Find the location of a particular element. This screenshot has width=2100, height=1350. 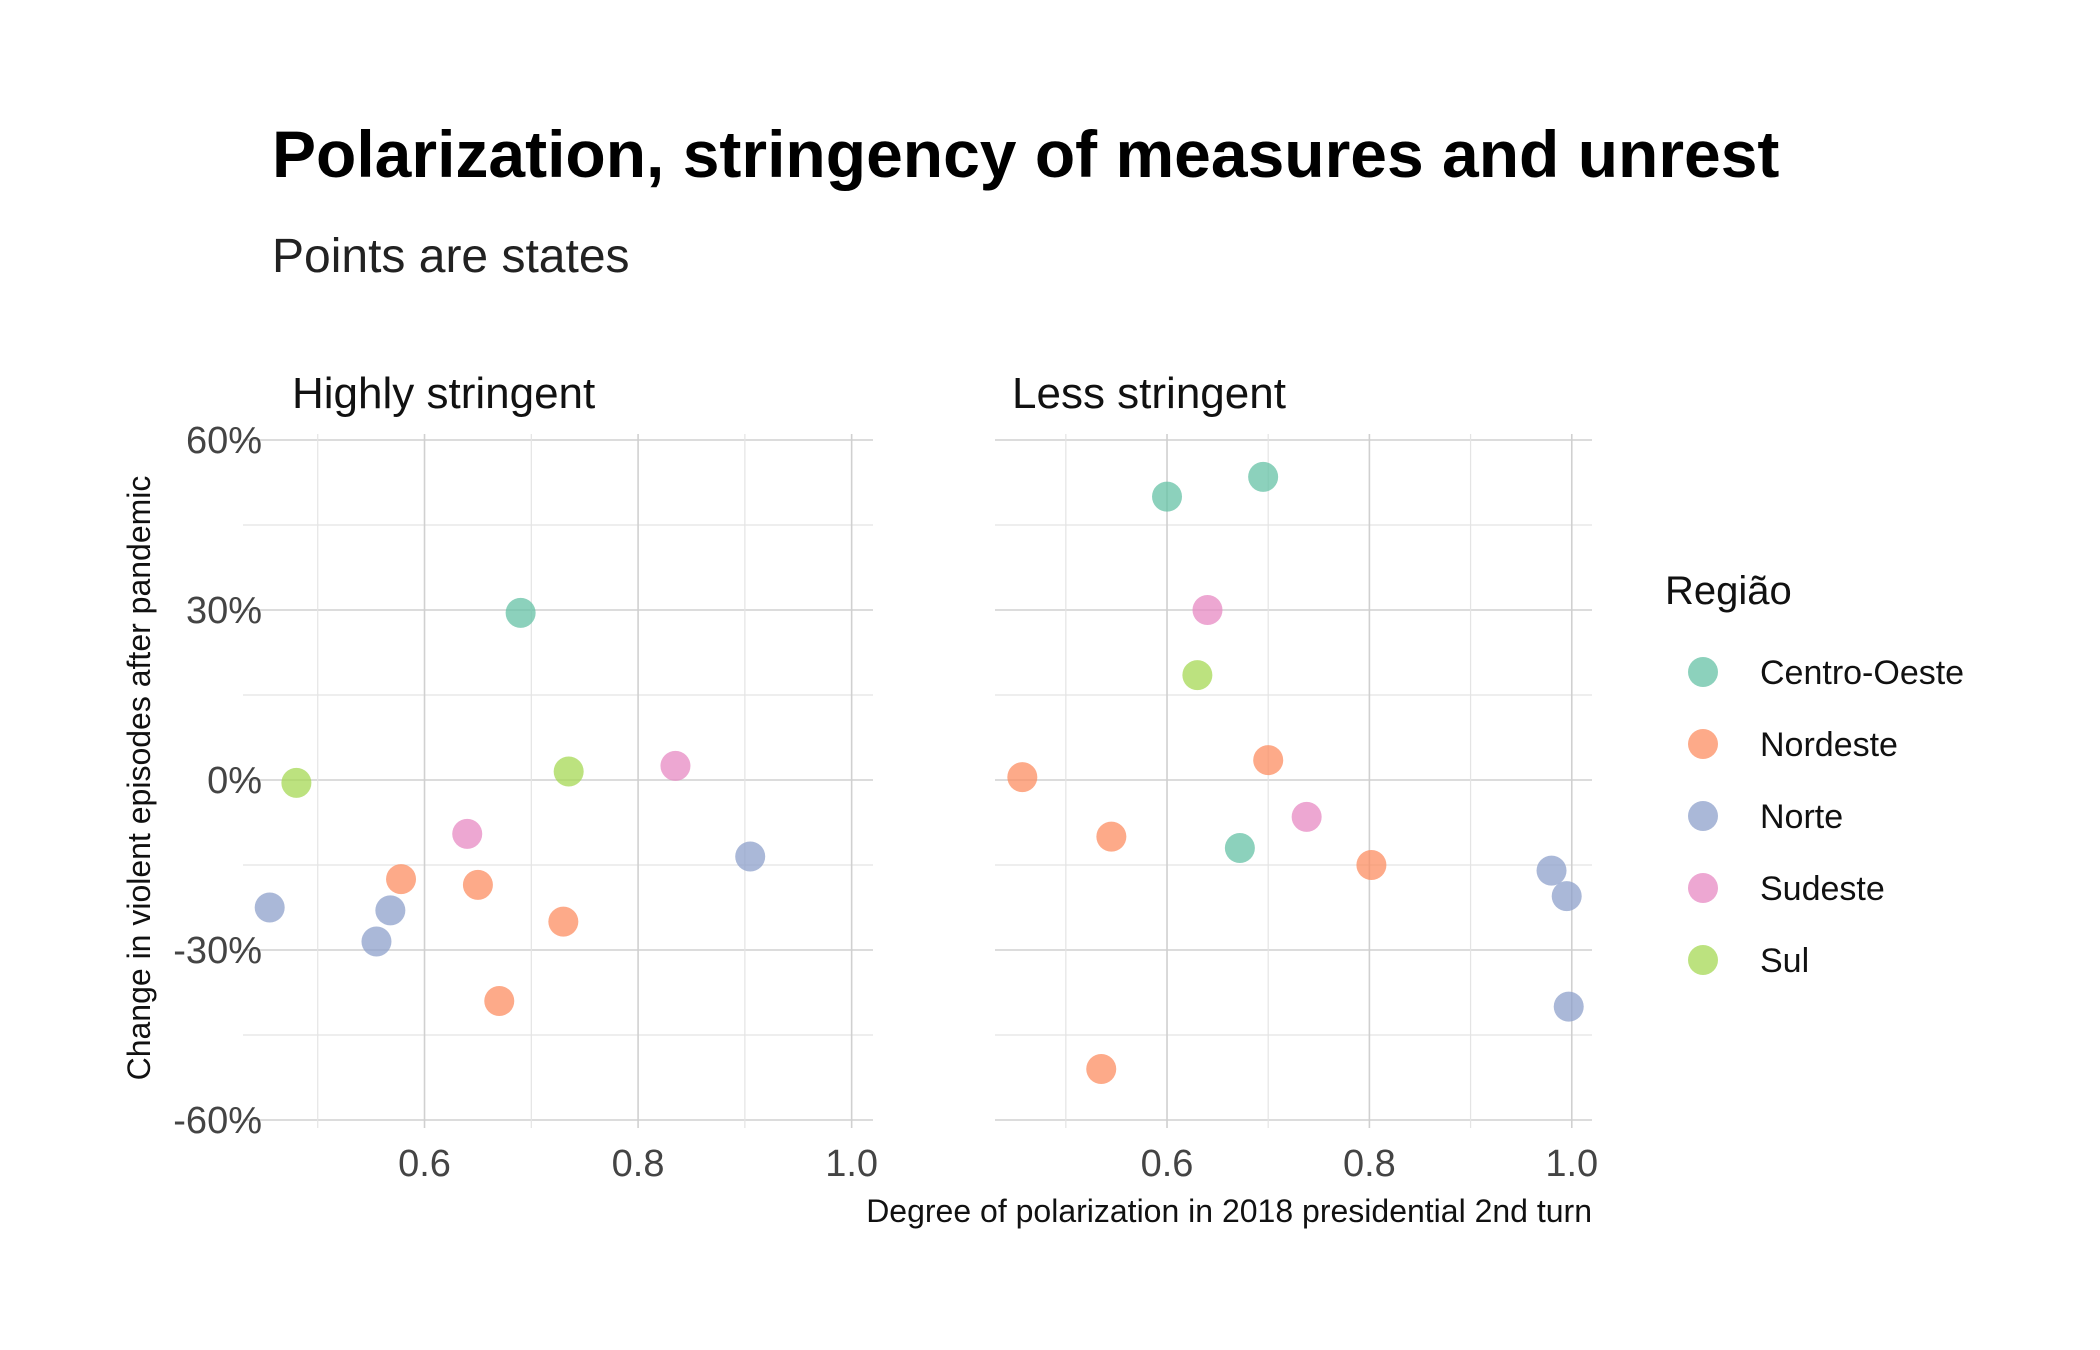

legend-label: Sudeste is located at coordinates (1822, 889).